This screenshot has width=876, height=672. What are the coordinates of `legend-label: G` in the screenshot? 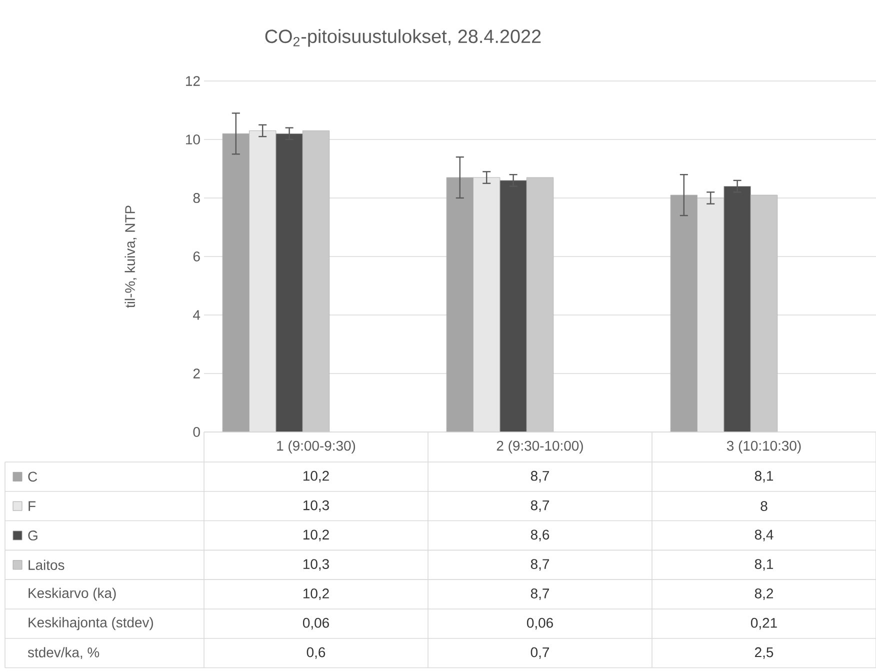 It's located at (33, 535).